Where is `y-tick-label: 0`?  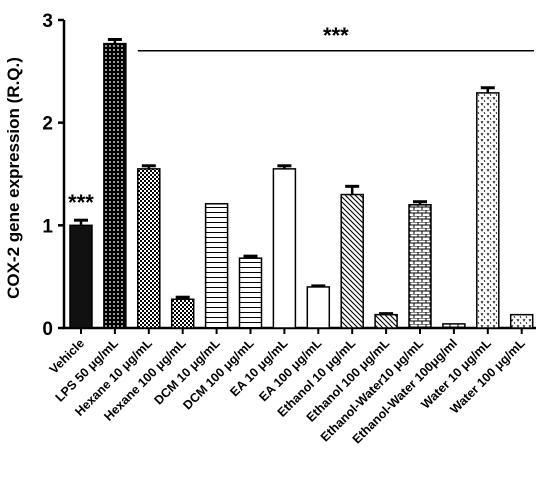
y-tick-label: 0 is located at coordinates (47, 329).